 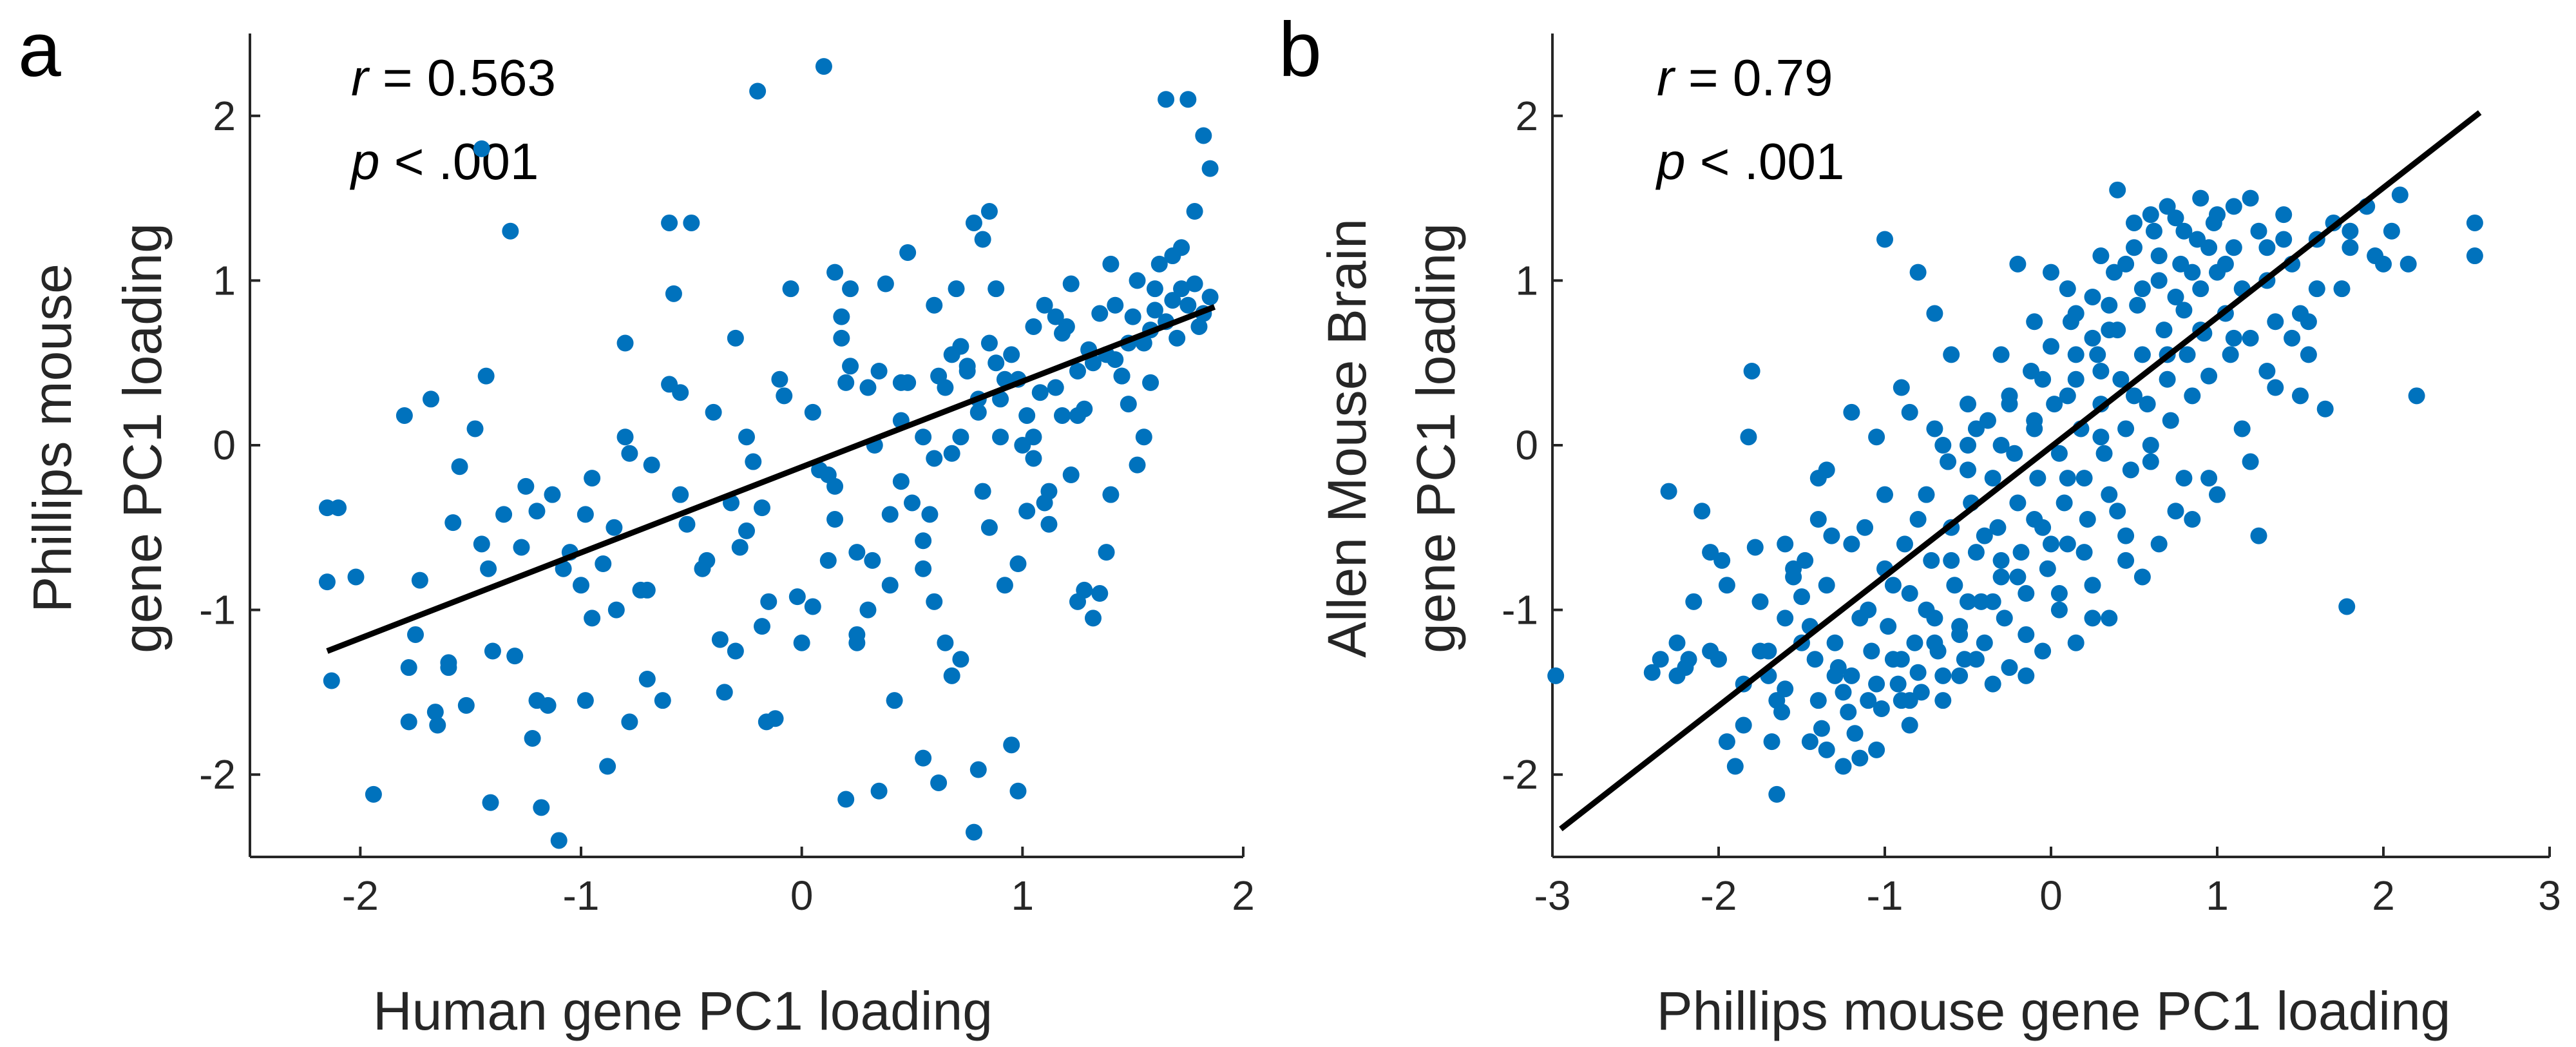 What do you see at coordinates (2549, 896) in the screenshot?
I see `x-tick-label-b: 3` at bounding box center [2549, 896].